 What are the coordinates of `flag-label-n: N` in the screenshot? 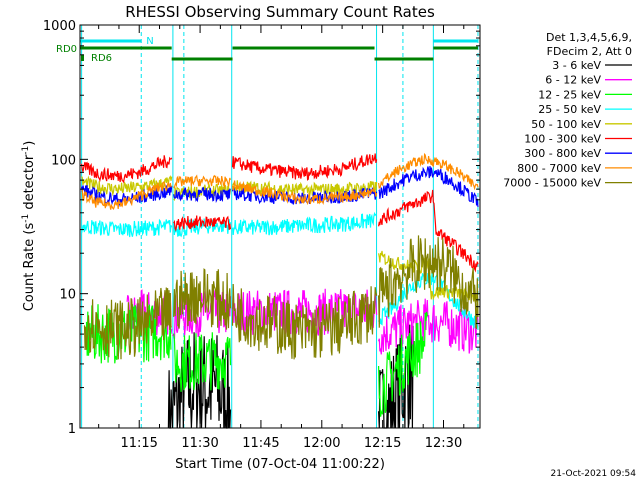 It's located at (149, 41).